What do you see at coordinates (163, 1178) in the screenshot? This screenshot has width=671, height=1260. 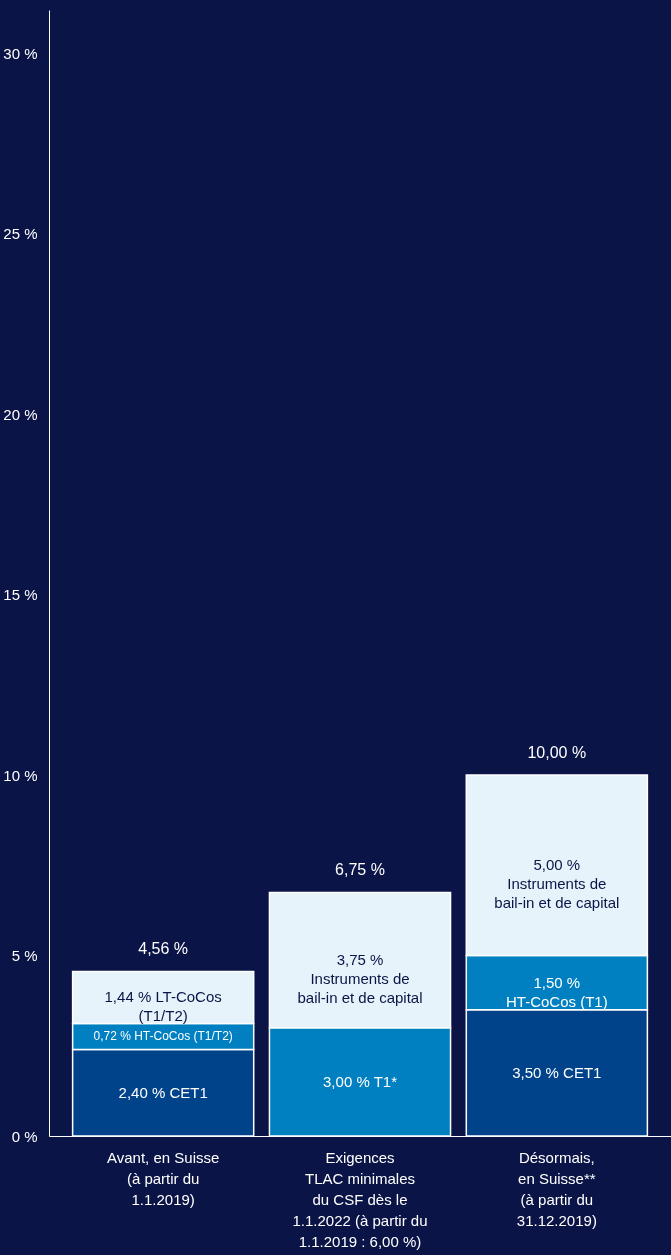 I see `x-tick-label: Avant, en Suisse (à partir du 1.1.2019)` at bounding box center [163, 1178].